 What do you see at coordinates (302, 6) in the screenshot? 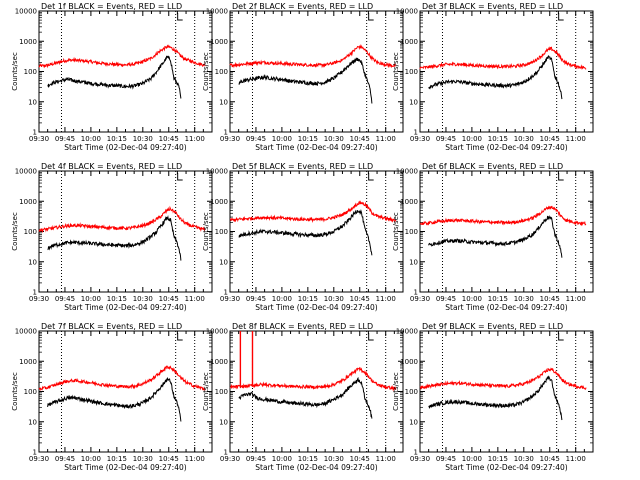
I see `panel-title: Det 2f BLACK = Events, RED = LLD` at bounding box center [302, 6].